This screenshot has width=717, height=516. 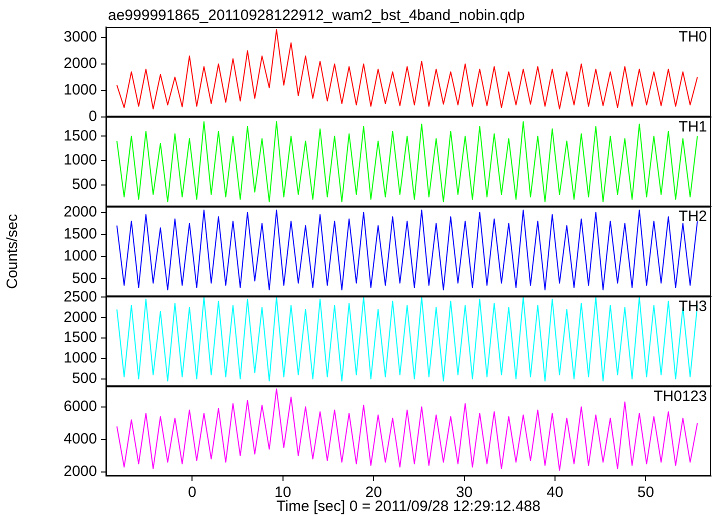 I want to click on y-tick-label: 6000, so click(x=80, y=406).